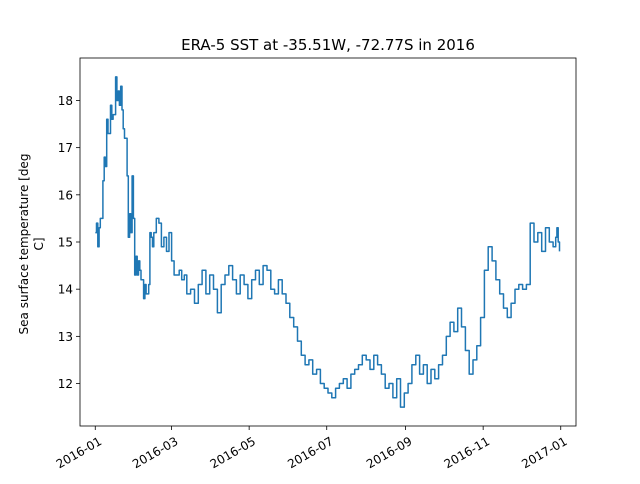 The image size is (640, 484). I want to click on y-tick-label: 14, so click(65, 290).